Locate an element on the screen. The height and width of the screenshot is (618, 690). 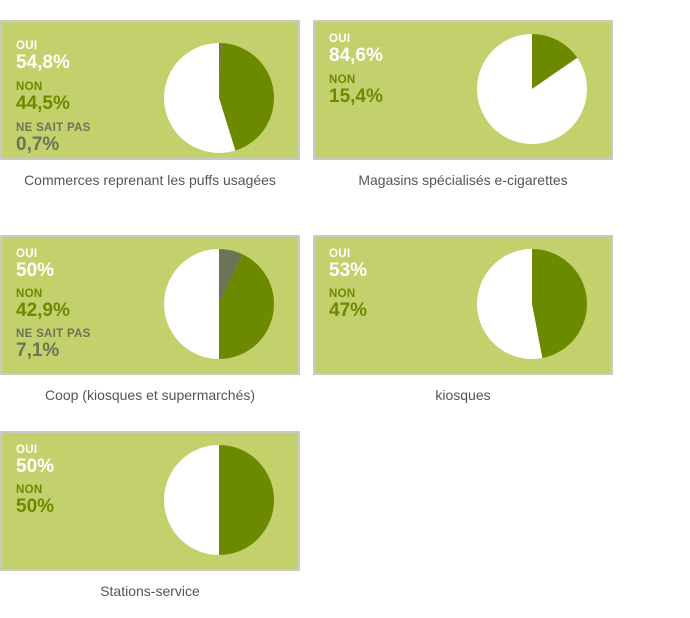
legend-ne-sait-pas: NE SAIT PAS 7,1% is located at coordinates (53, 344).